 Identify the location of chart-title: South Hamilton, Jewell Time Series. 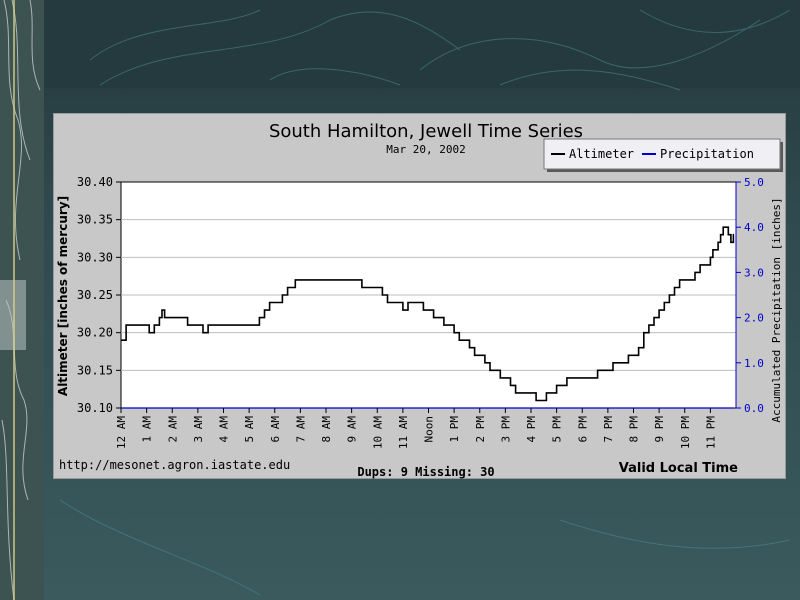
(426, 131).